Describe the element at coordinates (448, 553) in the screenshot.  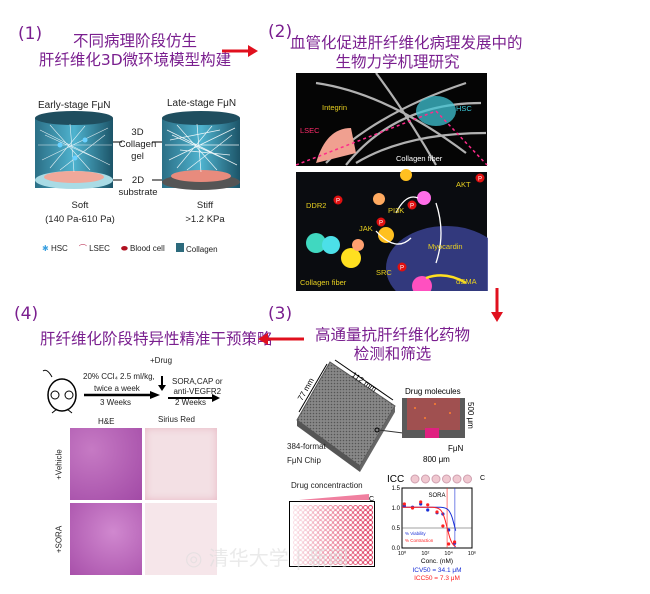
I see `x-tick-label: 10⁴` at that location.